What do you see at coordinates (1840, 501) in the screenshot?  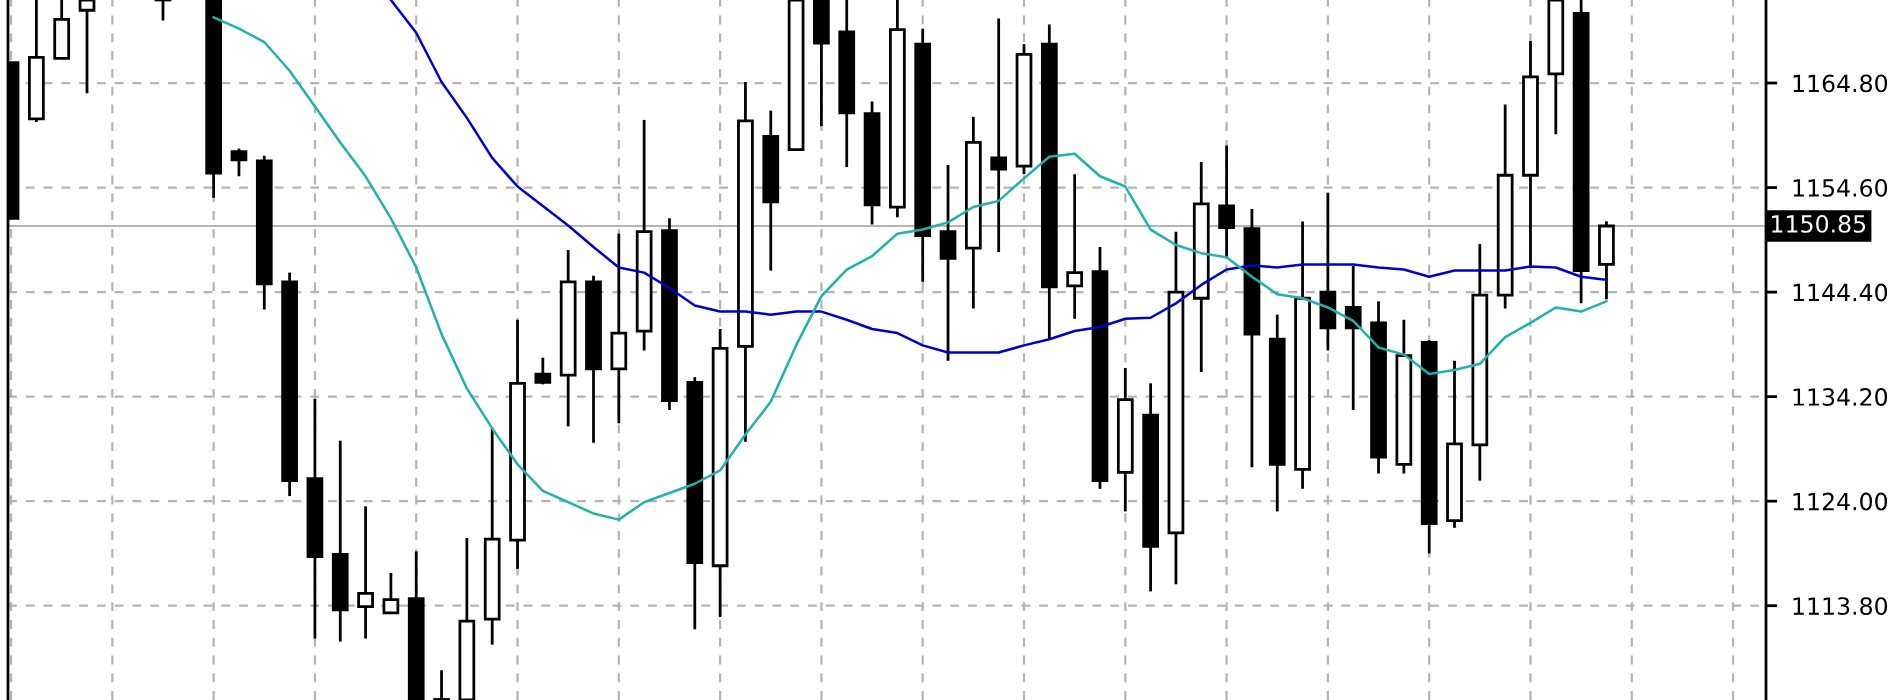 I see `y-tick-label: 1124.00` at bounding box center [1840, 501].